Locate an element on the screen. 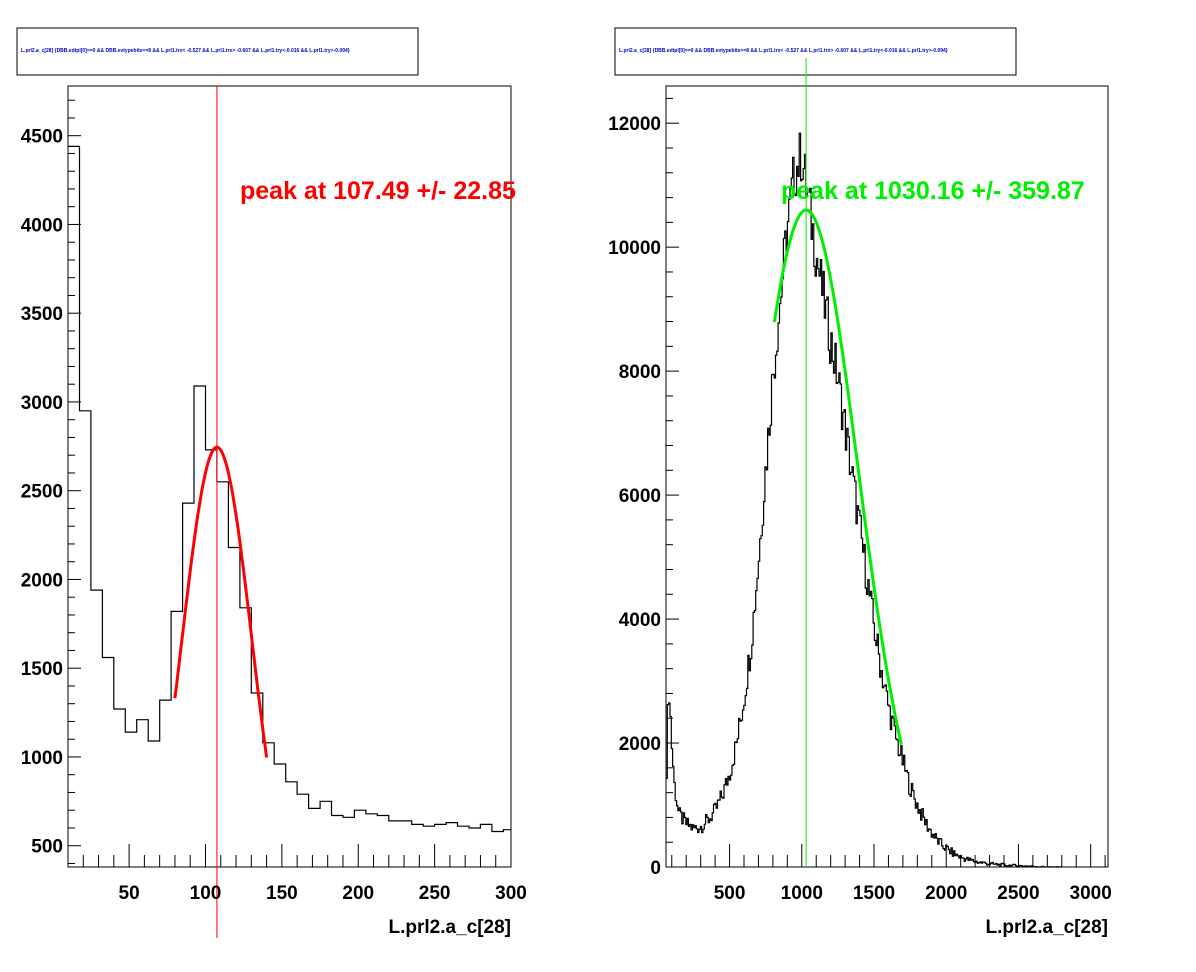 This screenshot has height=972, width=1196. x-tick-label: 2000 is located at coordinates (946, 893).